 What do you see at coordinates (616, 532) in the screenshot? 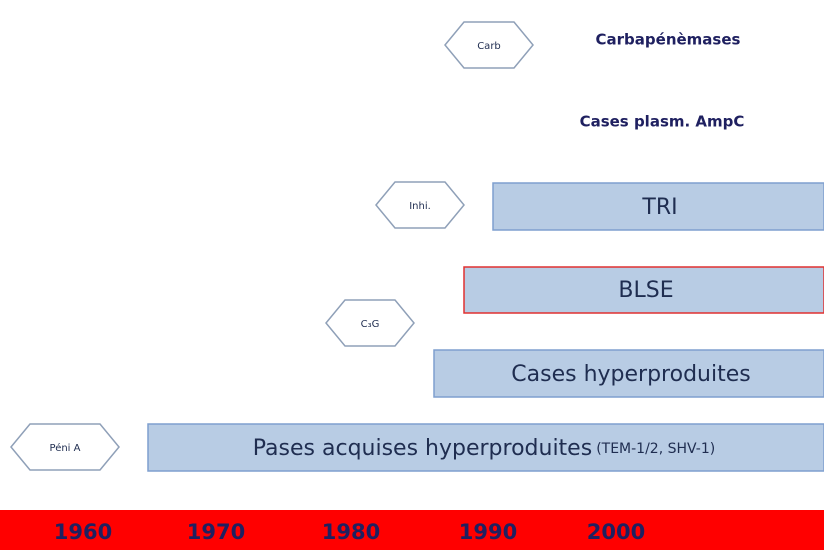
I see `year-label: 2000` at bounding box center [616, 532].